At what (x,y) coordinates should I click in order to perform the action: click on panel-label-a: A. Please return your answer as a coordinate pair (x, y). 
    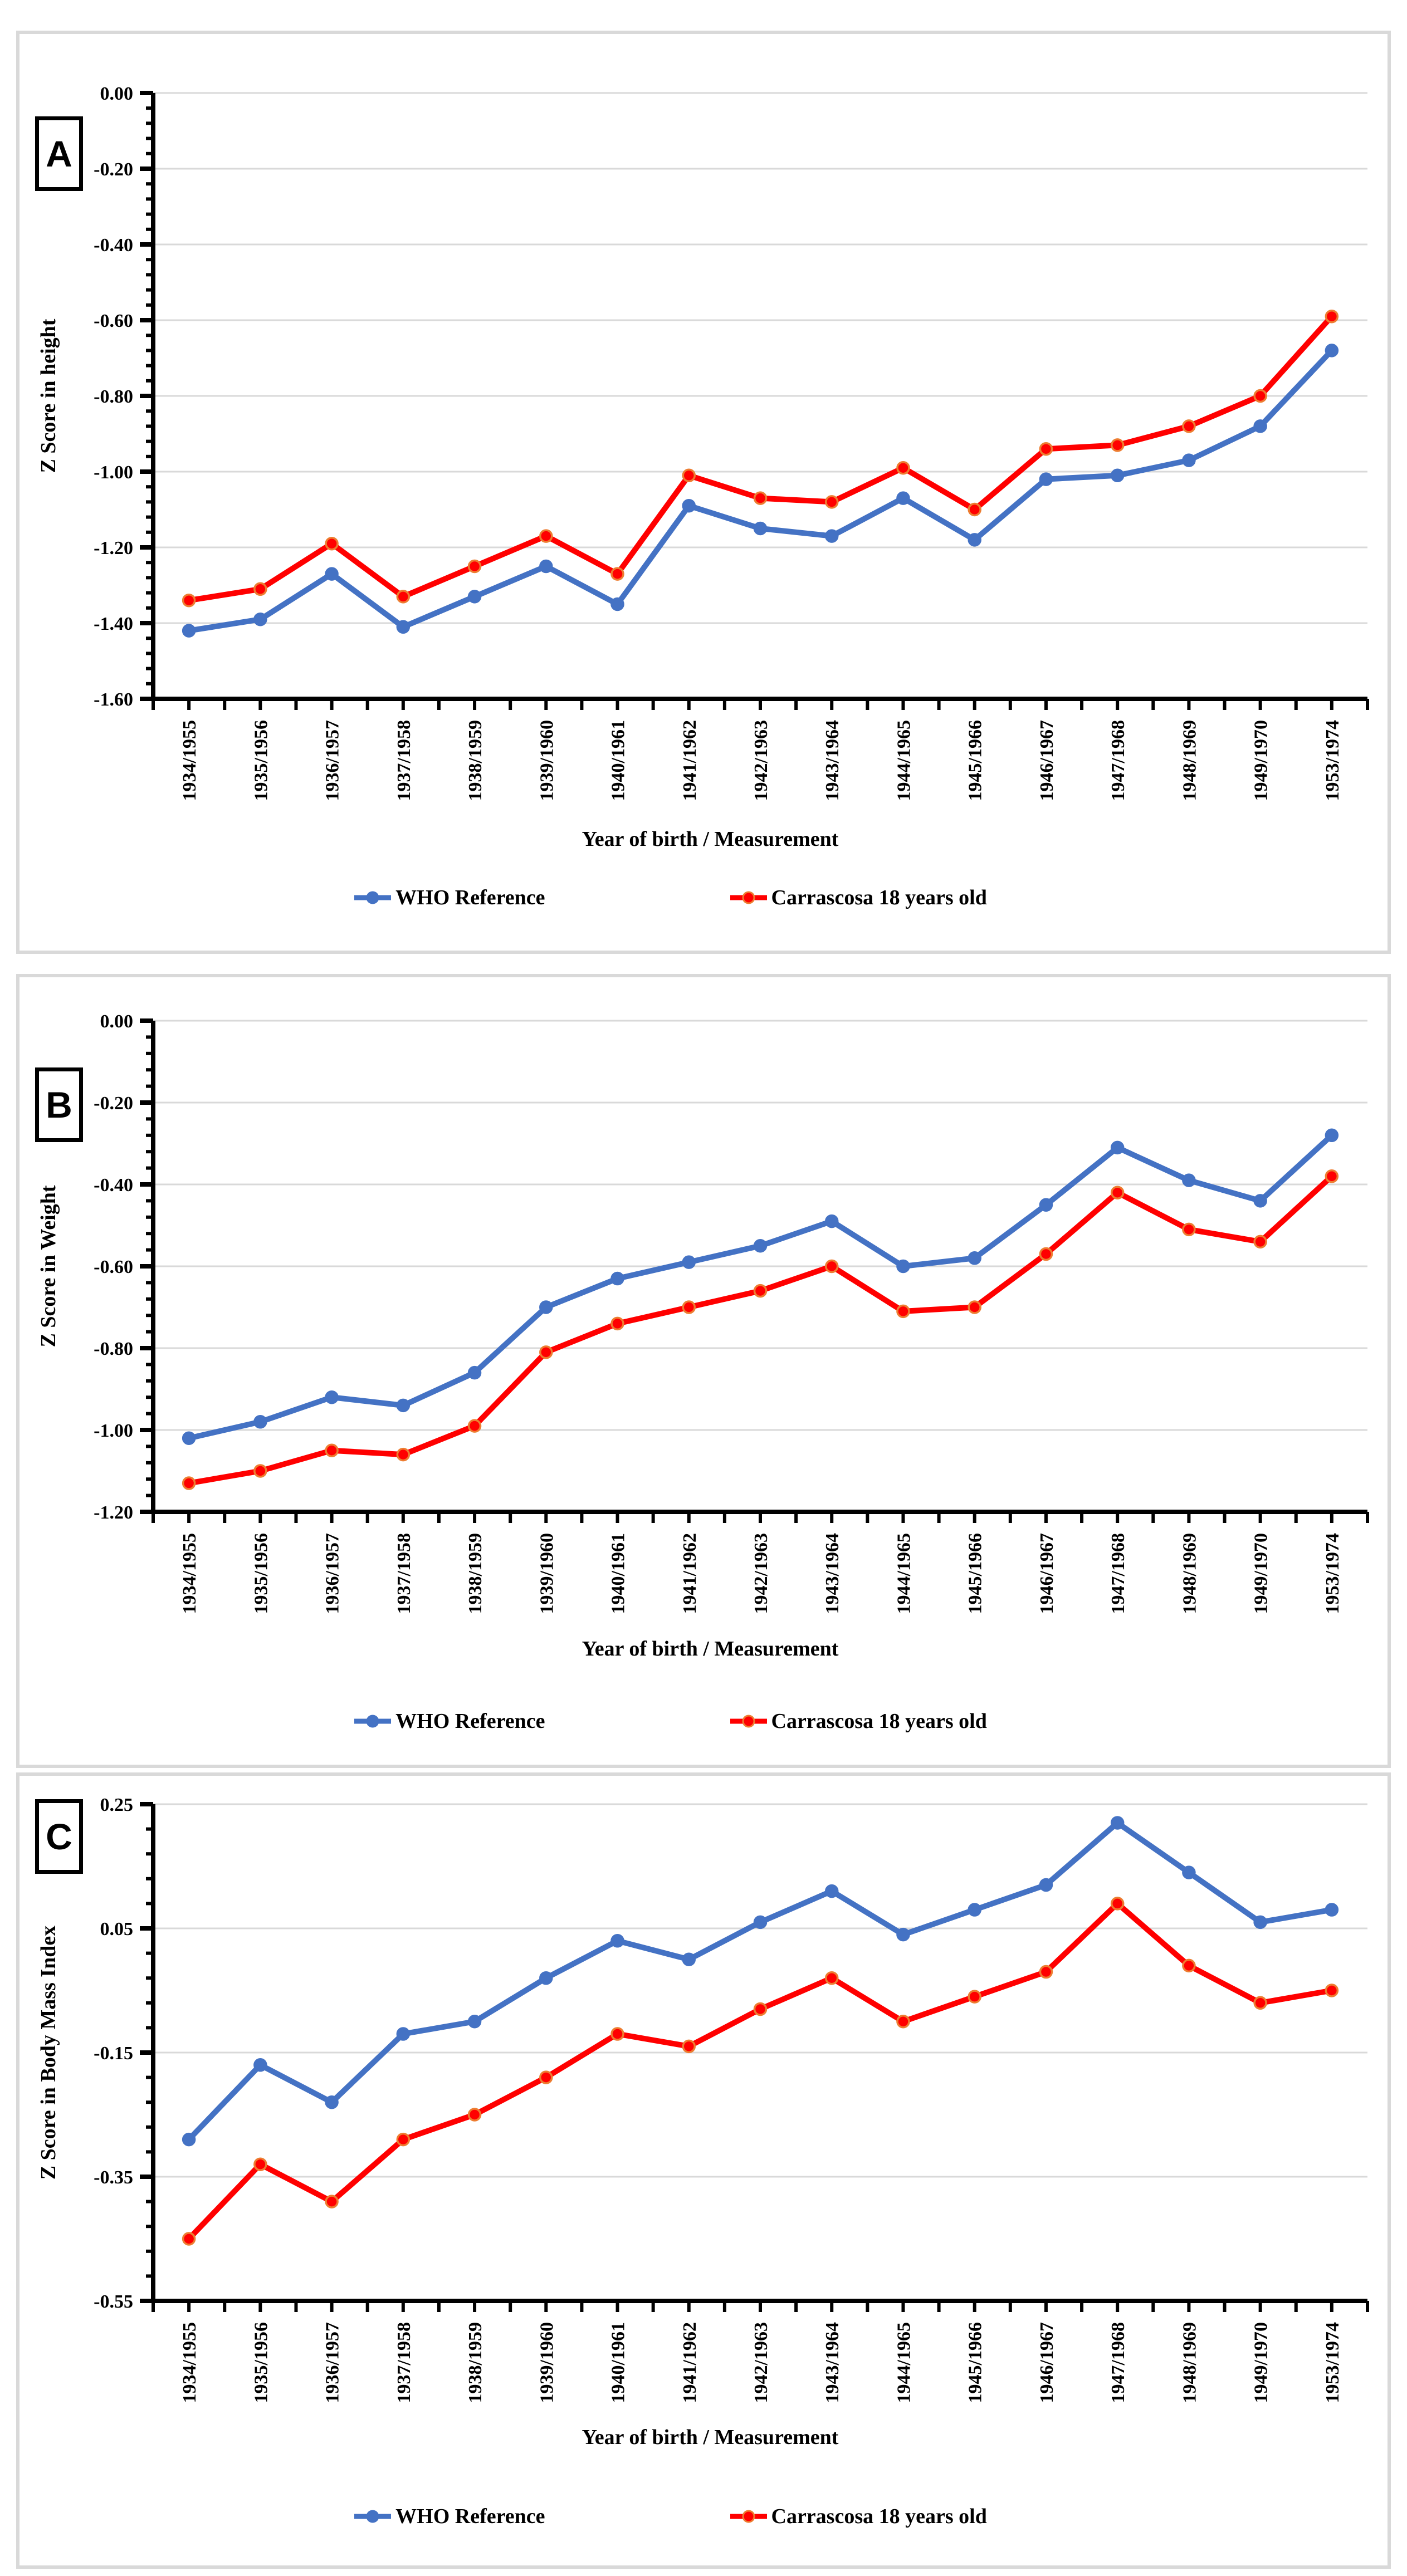
    Looking at the image, I should click on (59, 153).